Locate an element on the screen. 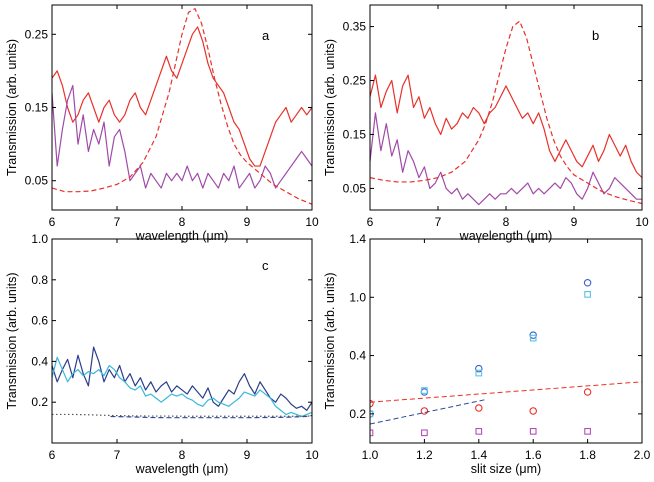 This screenshot has height=482, width=654. x-tick-label-d-3: 1.6 is located at coordinates (533, 455).